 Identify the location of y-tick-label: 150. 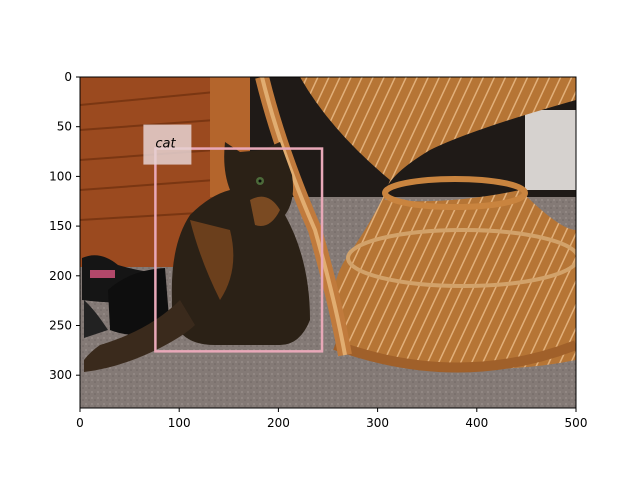
(60, 226).